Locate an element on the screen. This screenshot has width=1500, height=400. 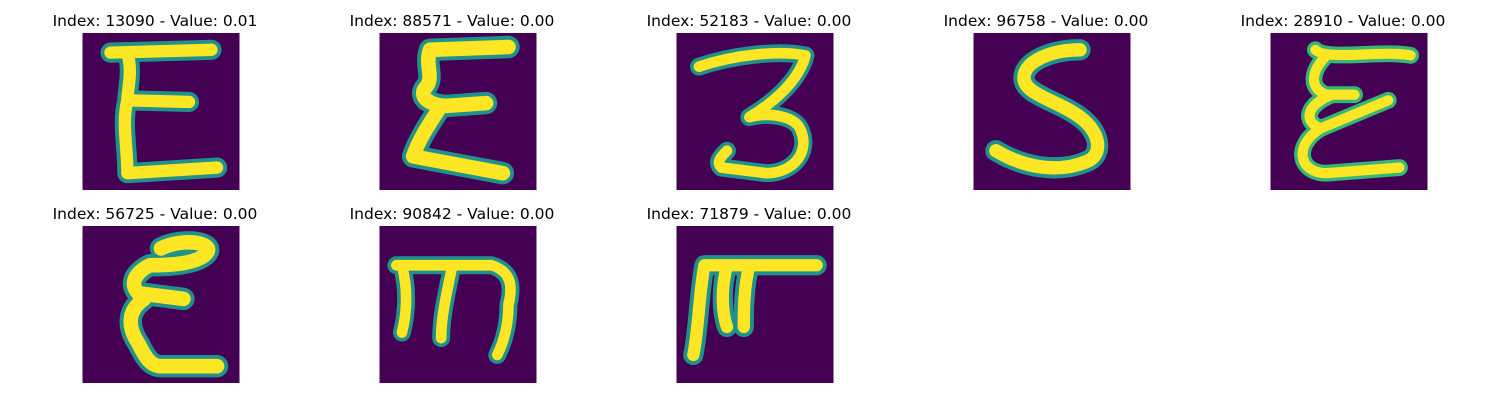
panel-title: Index: 13090 - Value: 0.01 is located at coordinates (155, 21).